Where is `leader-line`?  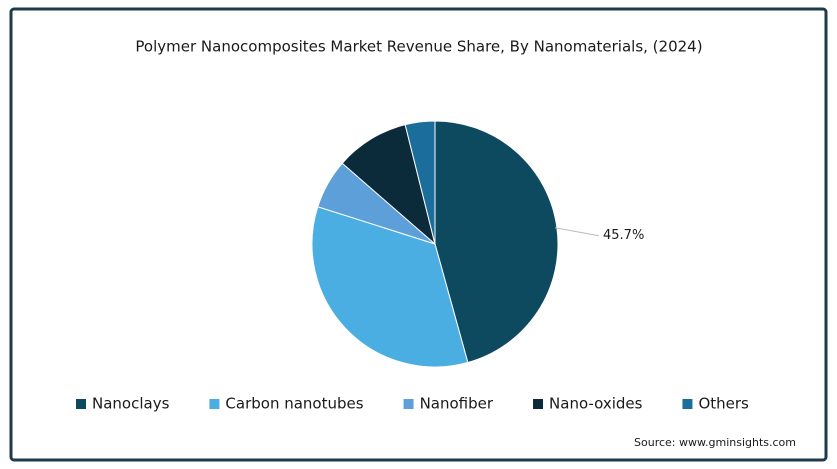
leader-line is located at coordinates (577, 232).